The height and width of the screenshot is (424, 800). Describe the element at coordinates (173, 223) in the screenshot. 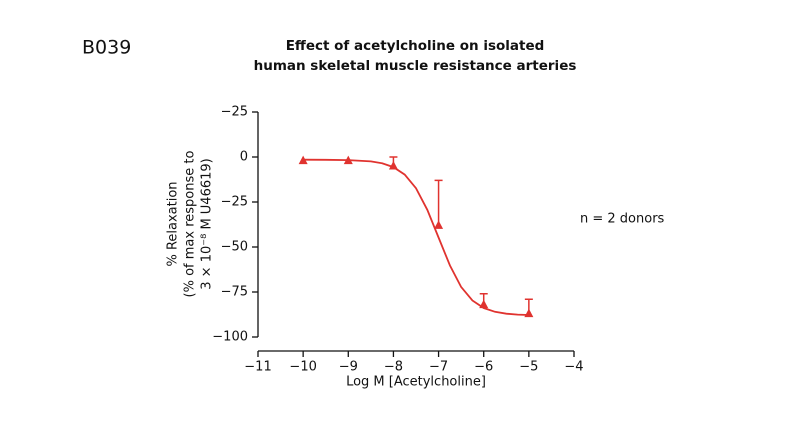

I see `y-axis-label-line: % Relaxation` at that location.